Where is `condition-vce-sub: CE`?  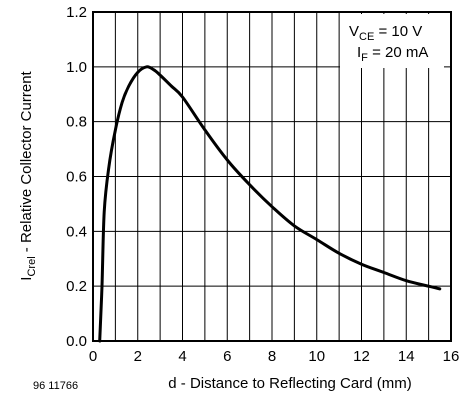 condition-vce-sub: CE is located at coordinates (366, 37).